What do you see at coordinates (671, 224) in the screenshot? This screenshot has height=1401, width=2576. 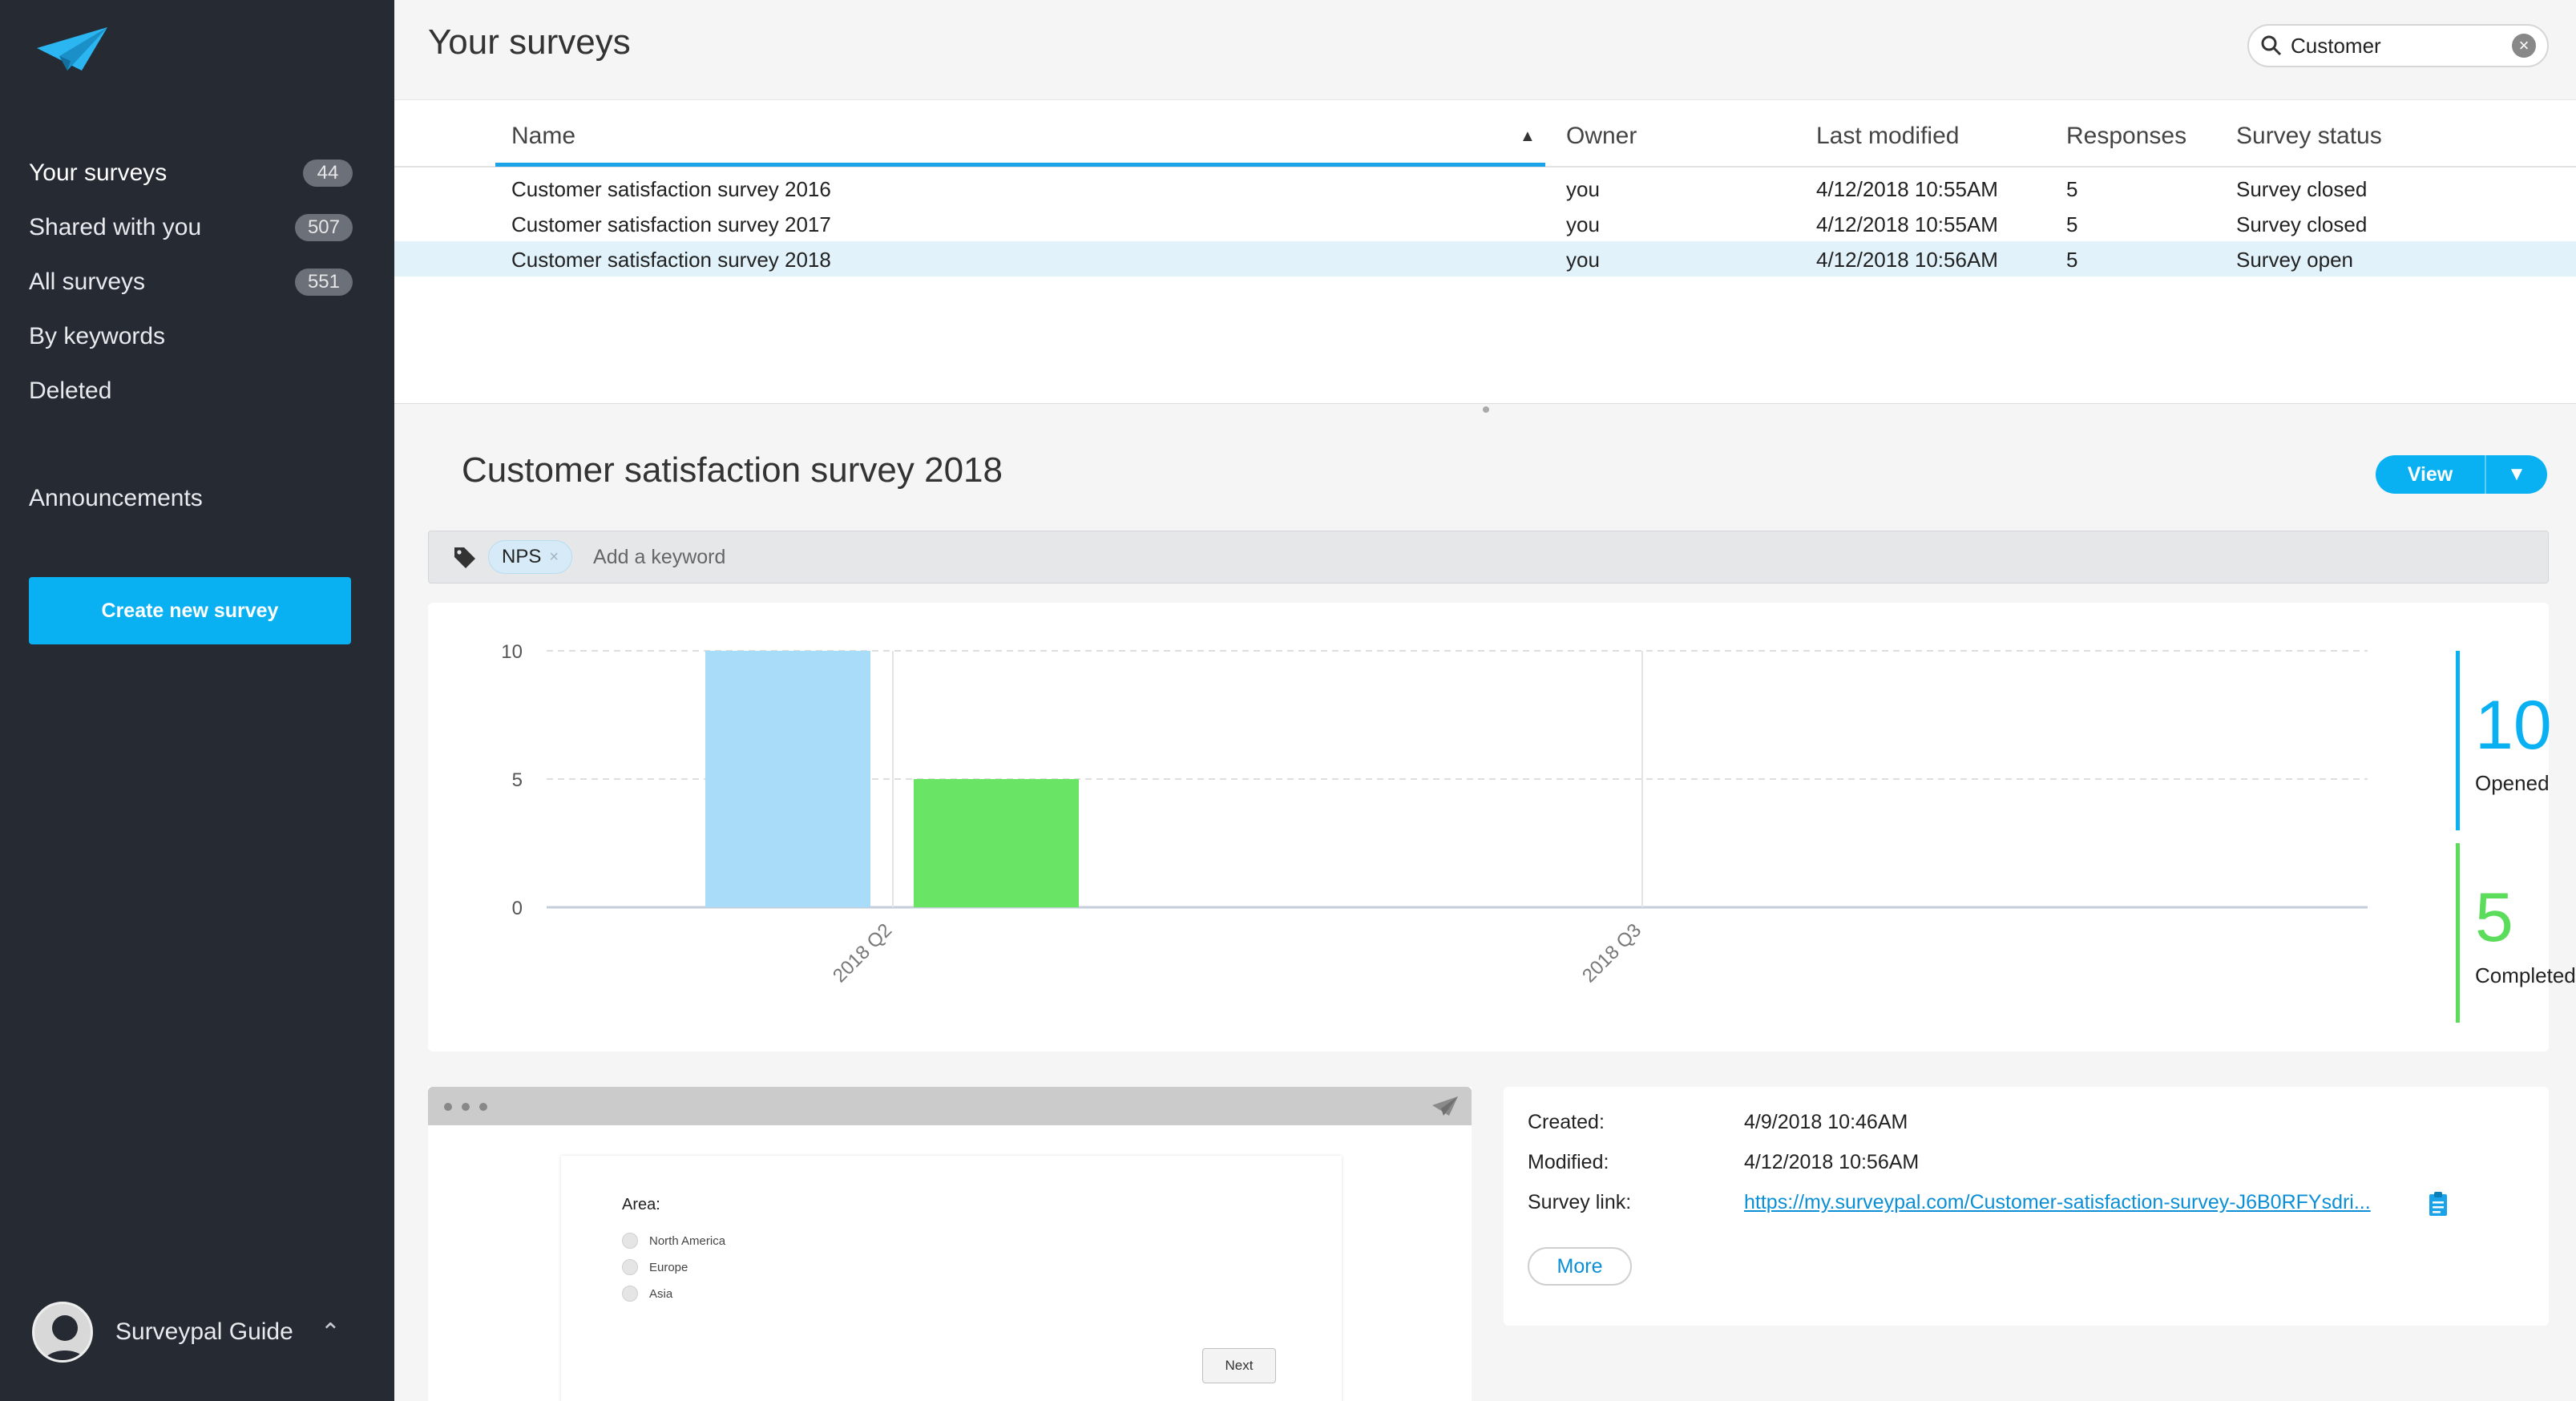 I see `cell-name: Customer satisfaction survey 2017` at bounding box center [671, 224].